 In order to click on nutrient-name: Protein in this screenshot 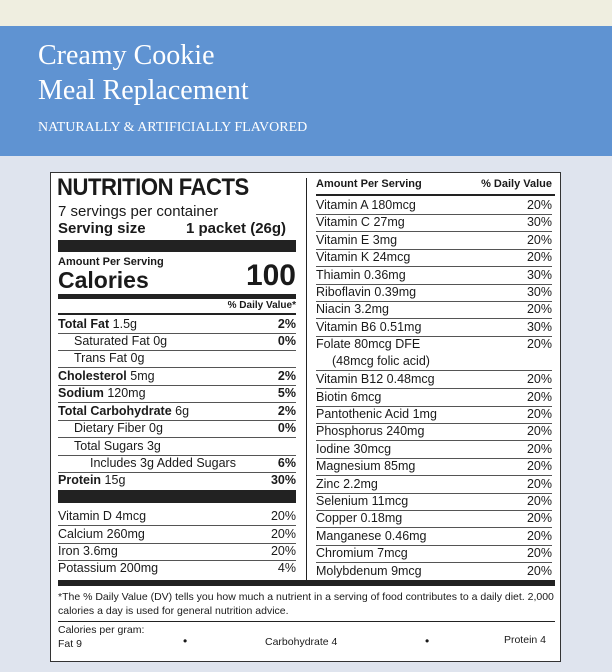, I will do `click(80, 480)`.